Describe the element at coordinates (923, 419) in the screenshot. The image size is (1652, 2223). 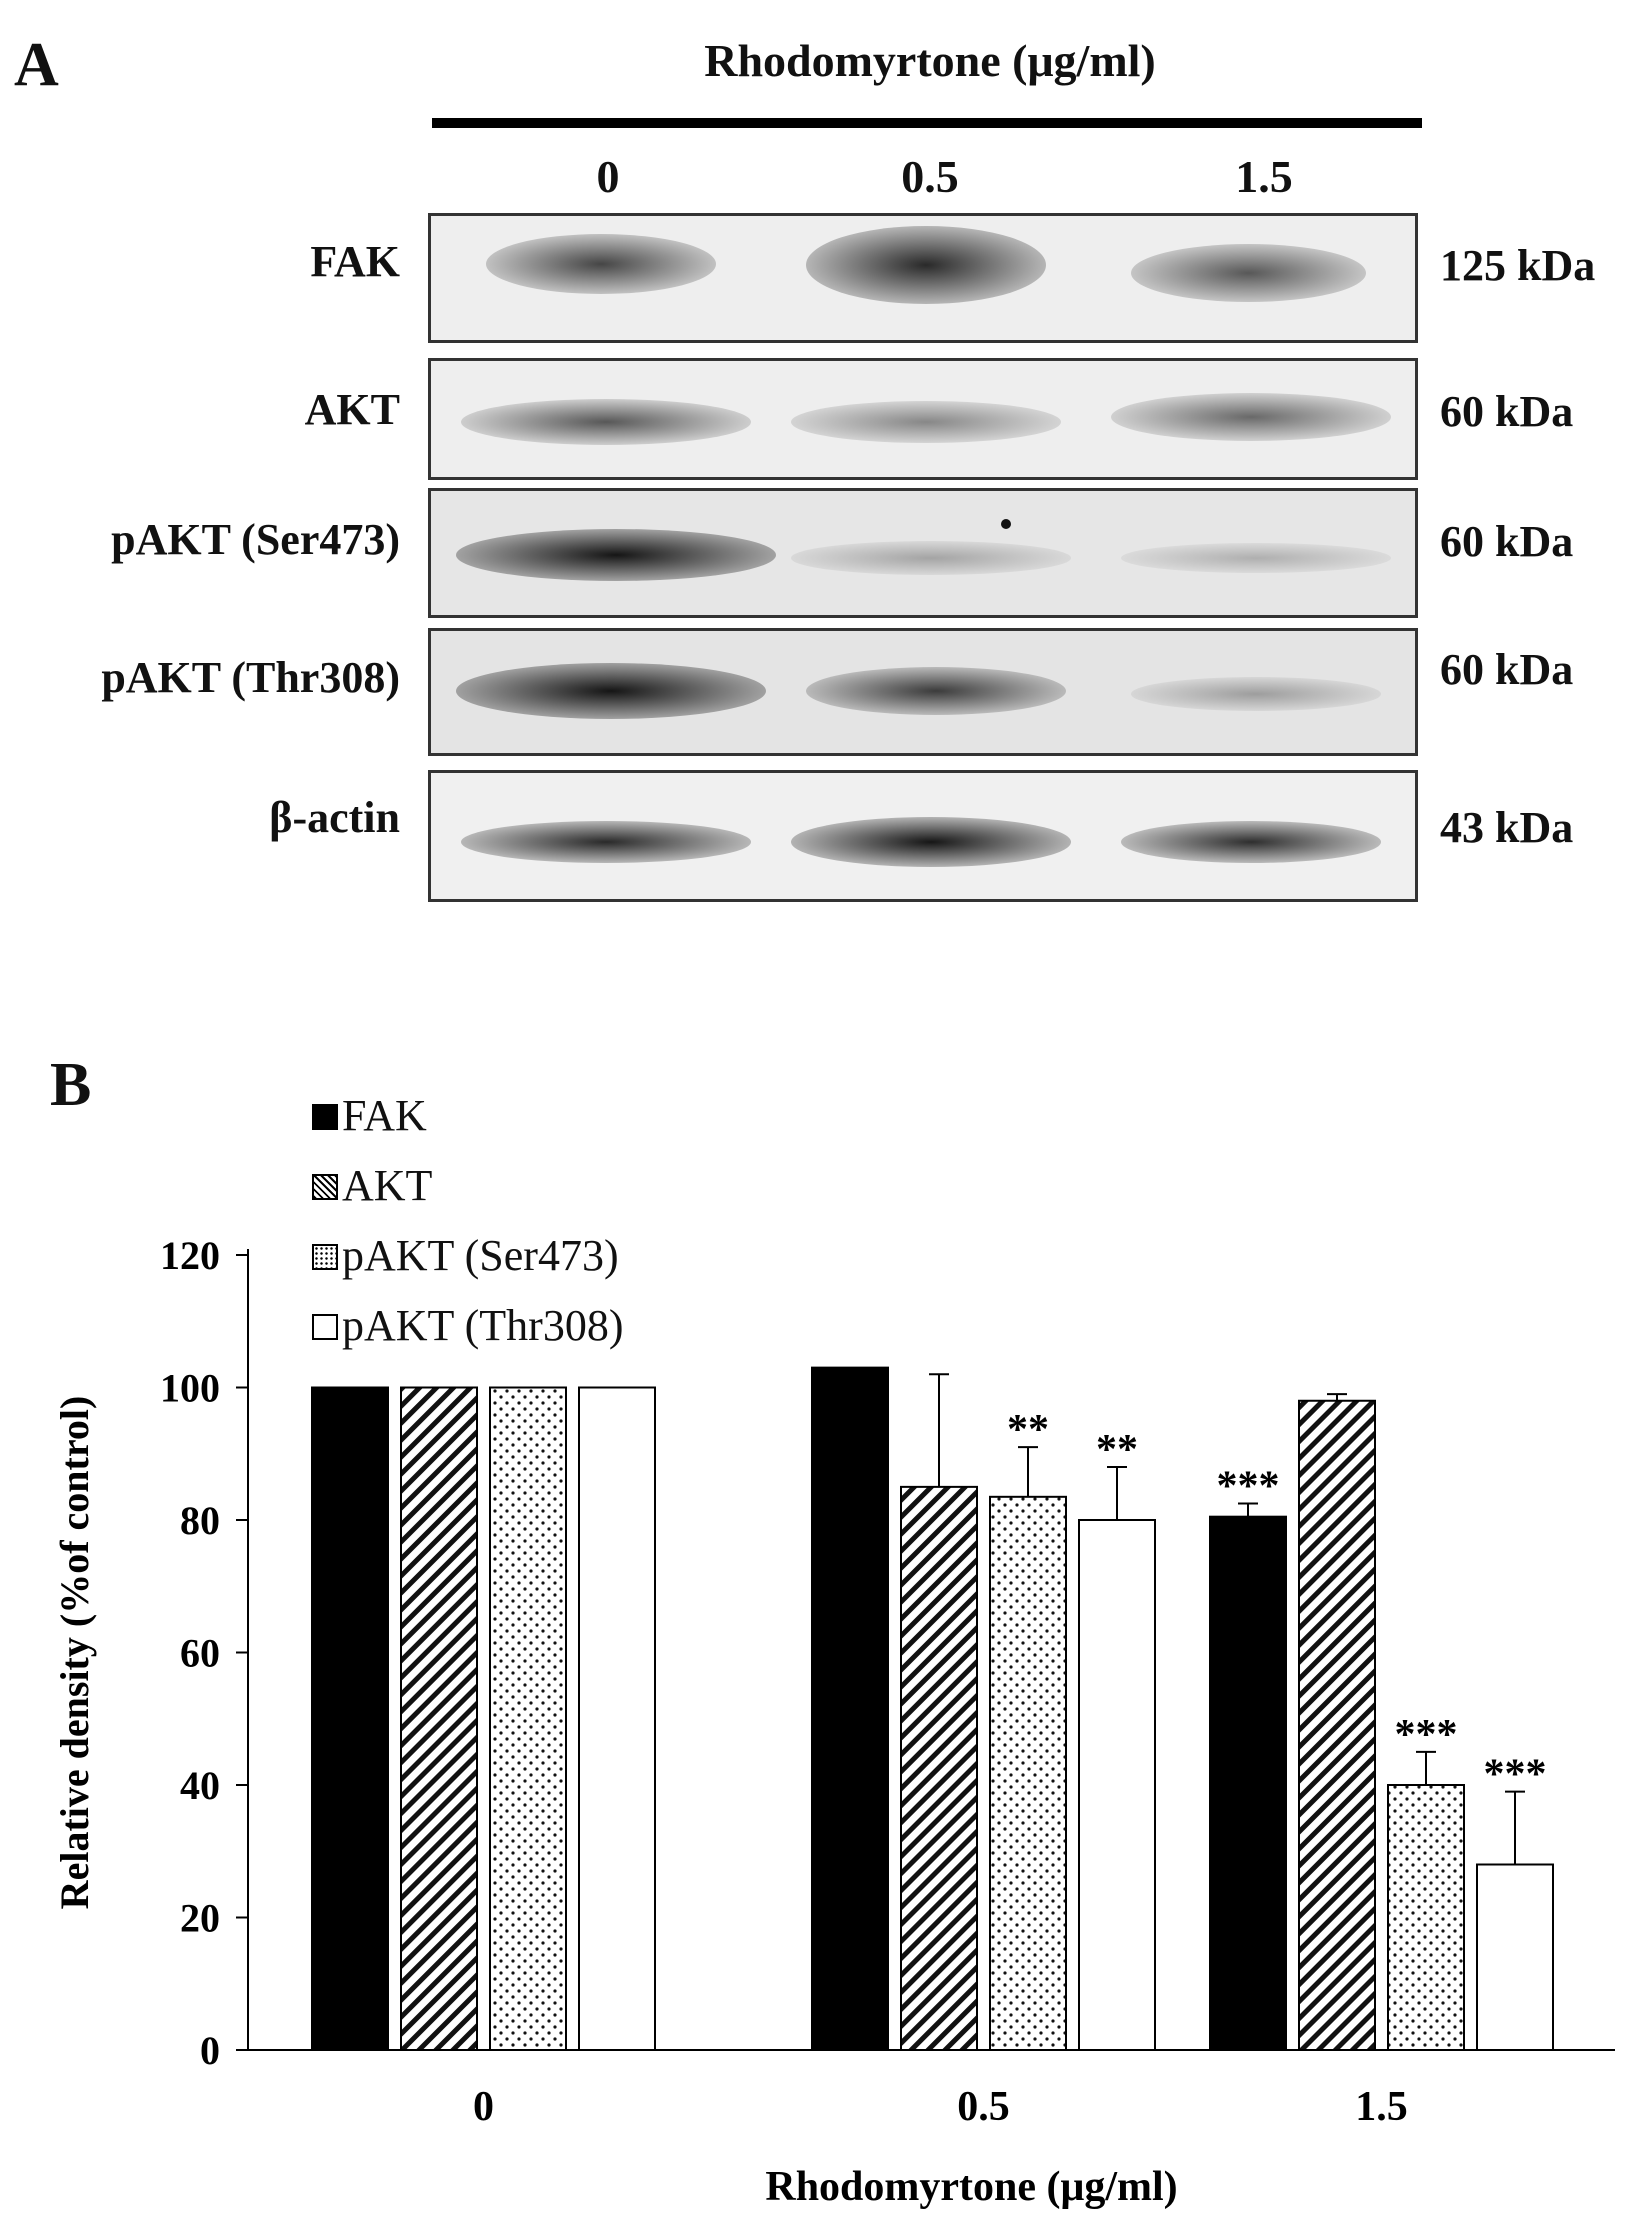
I see `blot-akt` at that location.